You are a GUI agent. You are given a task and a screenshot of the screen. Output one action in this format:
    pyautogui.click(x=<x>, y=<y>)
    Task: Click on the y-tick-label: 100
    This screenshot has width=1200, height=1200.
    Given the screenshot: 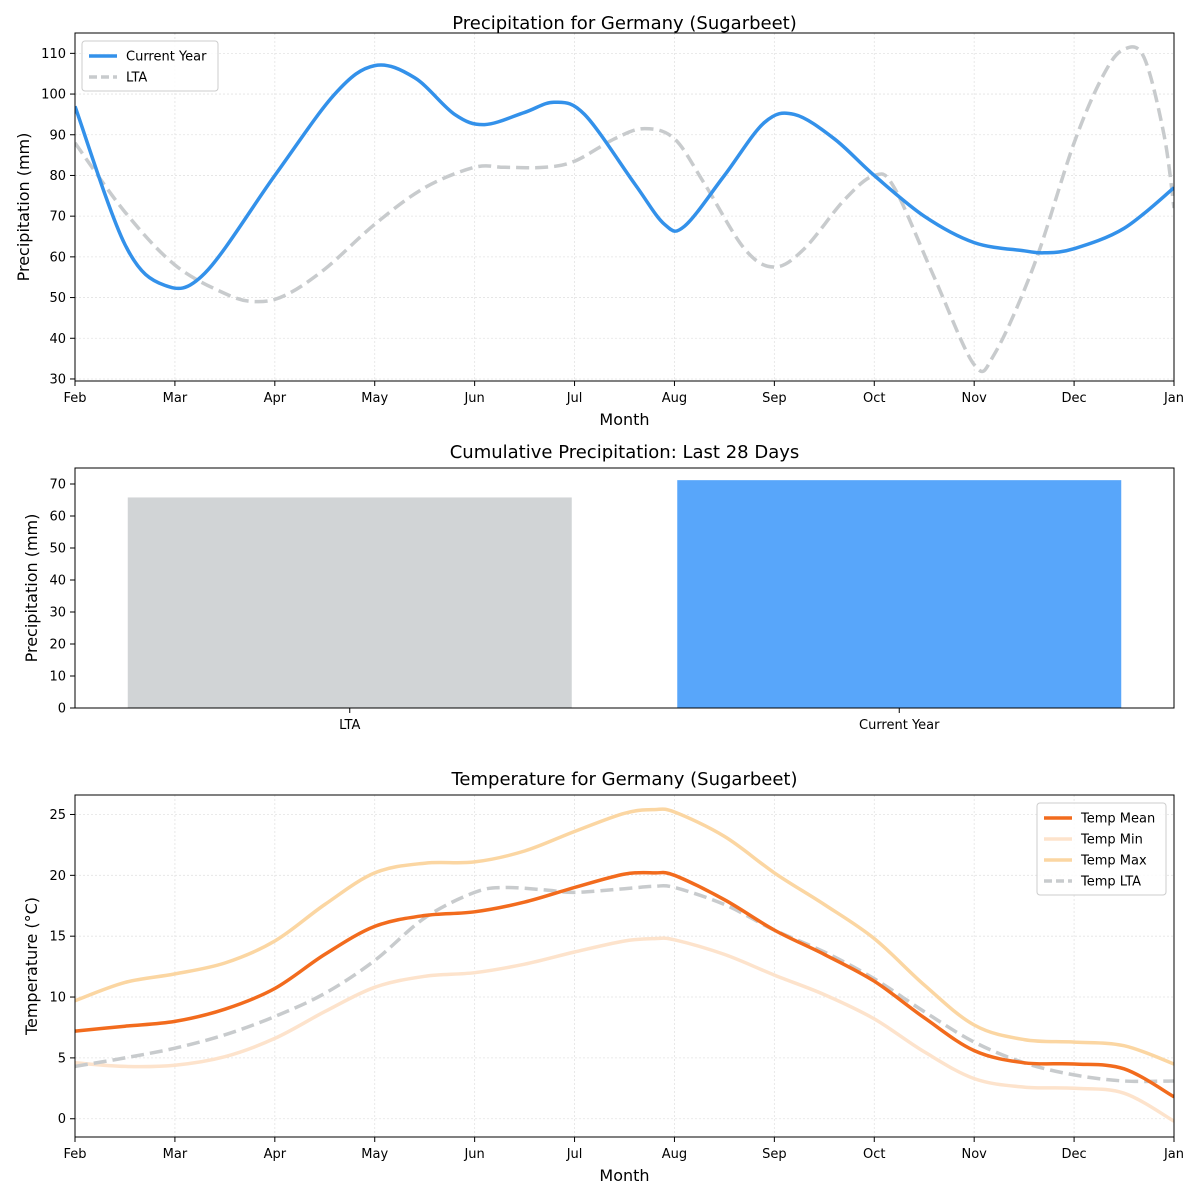 What is the action you would take?
    pyautogui.click(x=53, y=95)
    